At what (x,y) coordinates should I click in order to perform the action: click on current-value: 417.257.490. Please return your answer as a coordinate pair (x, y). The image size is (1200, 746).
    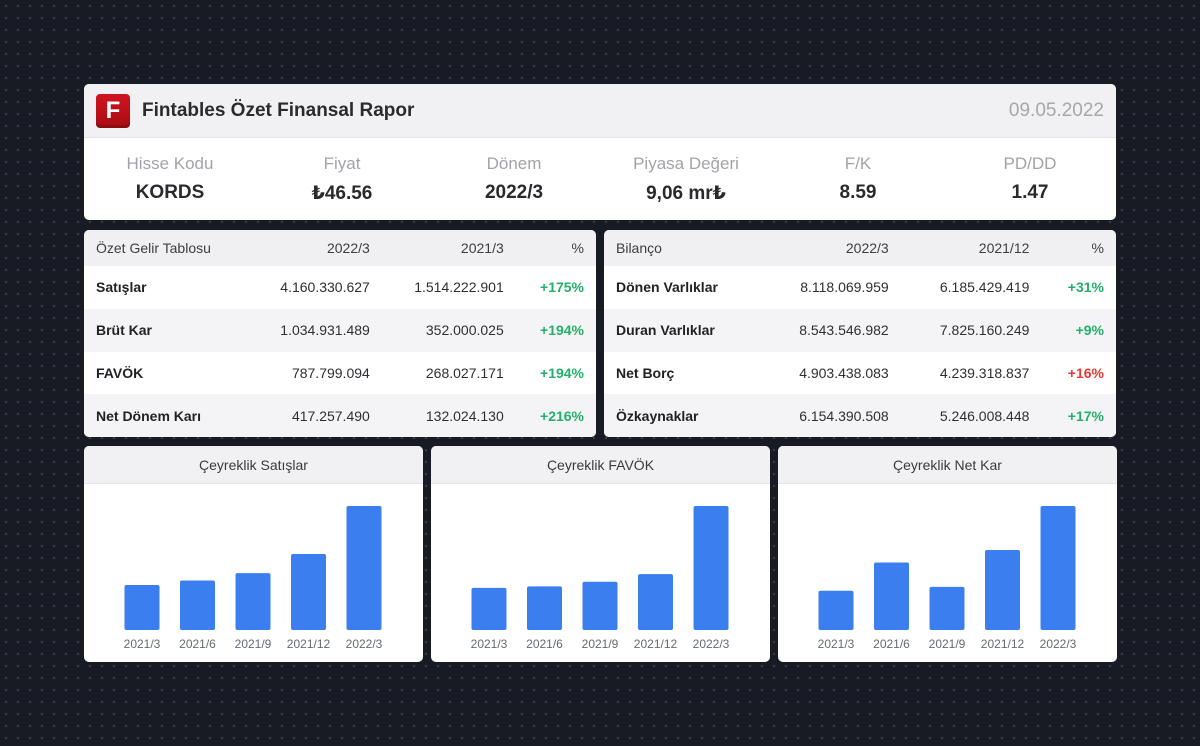
    Looking at the image, I should click on (330, 415).